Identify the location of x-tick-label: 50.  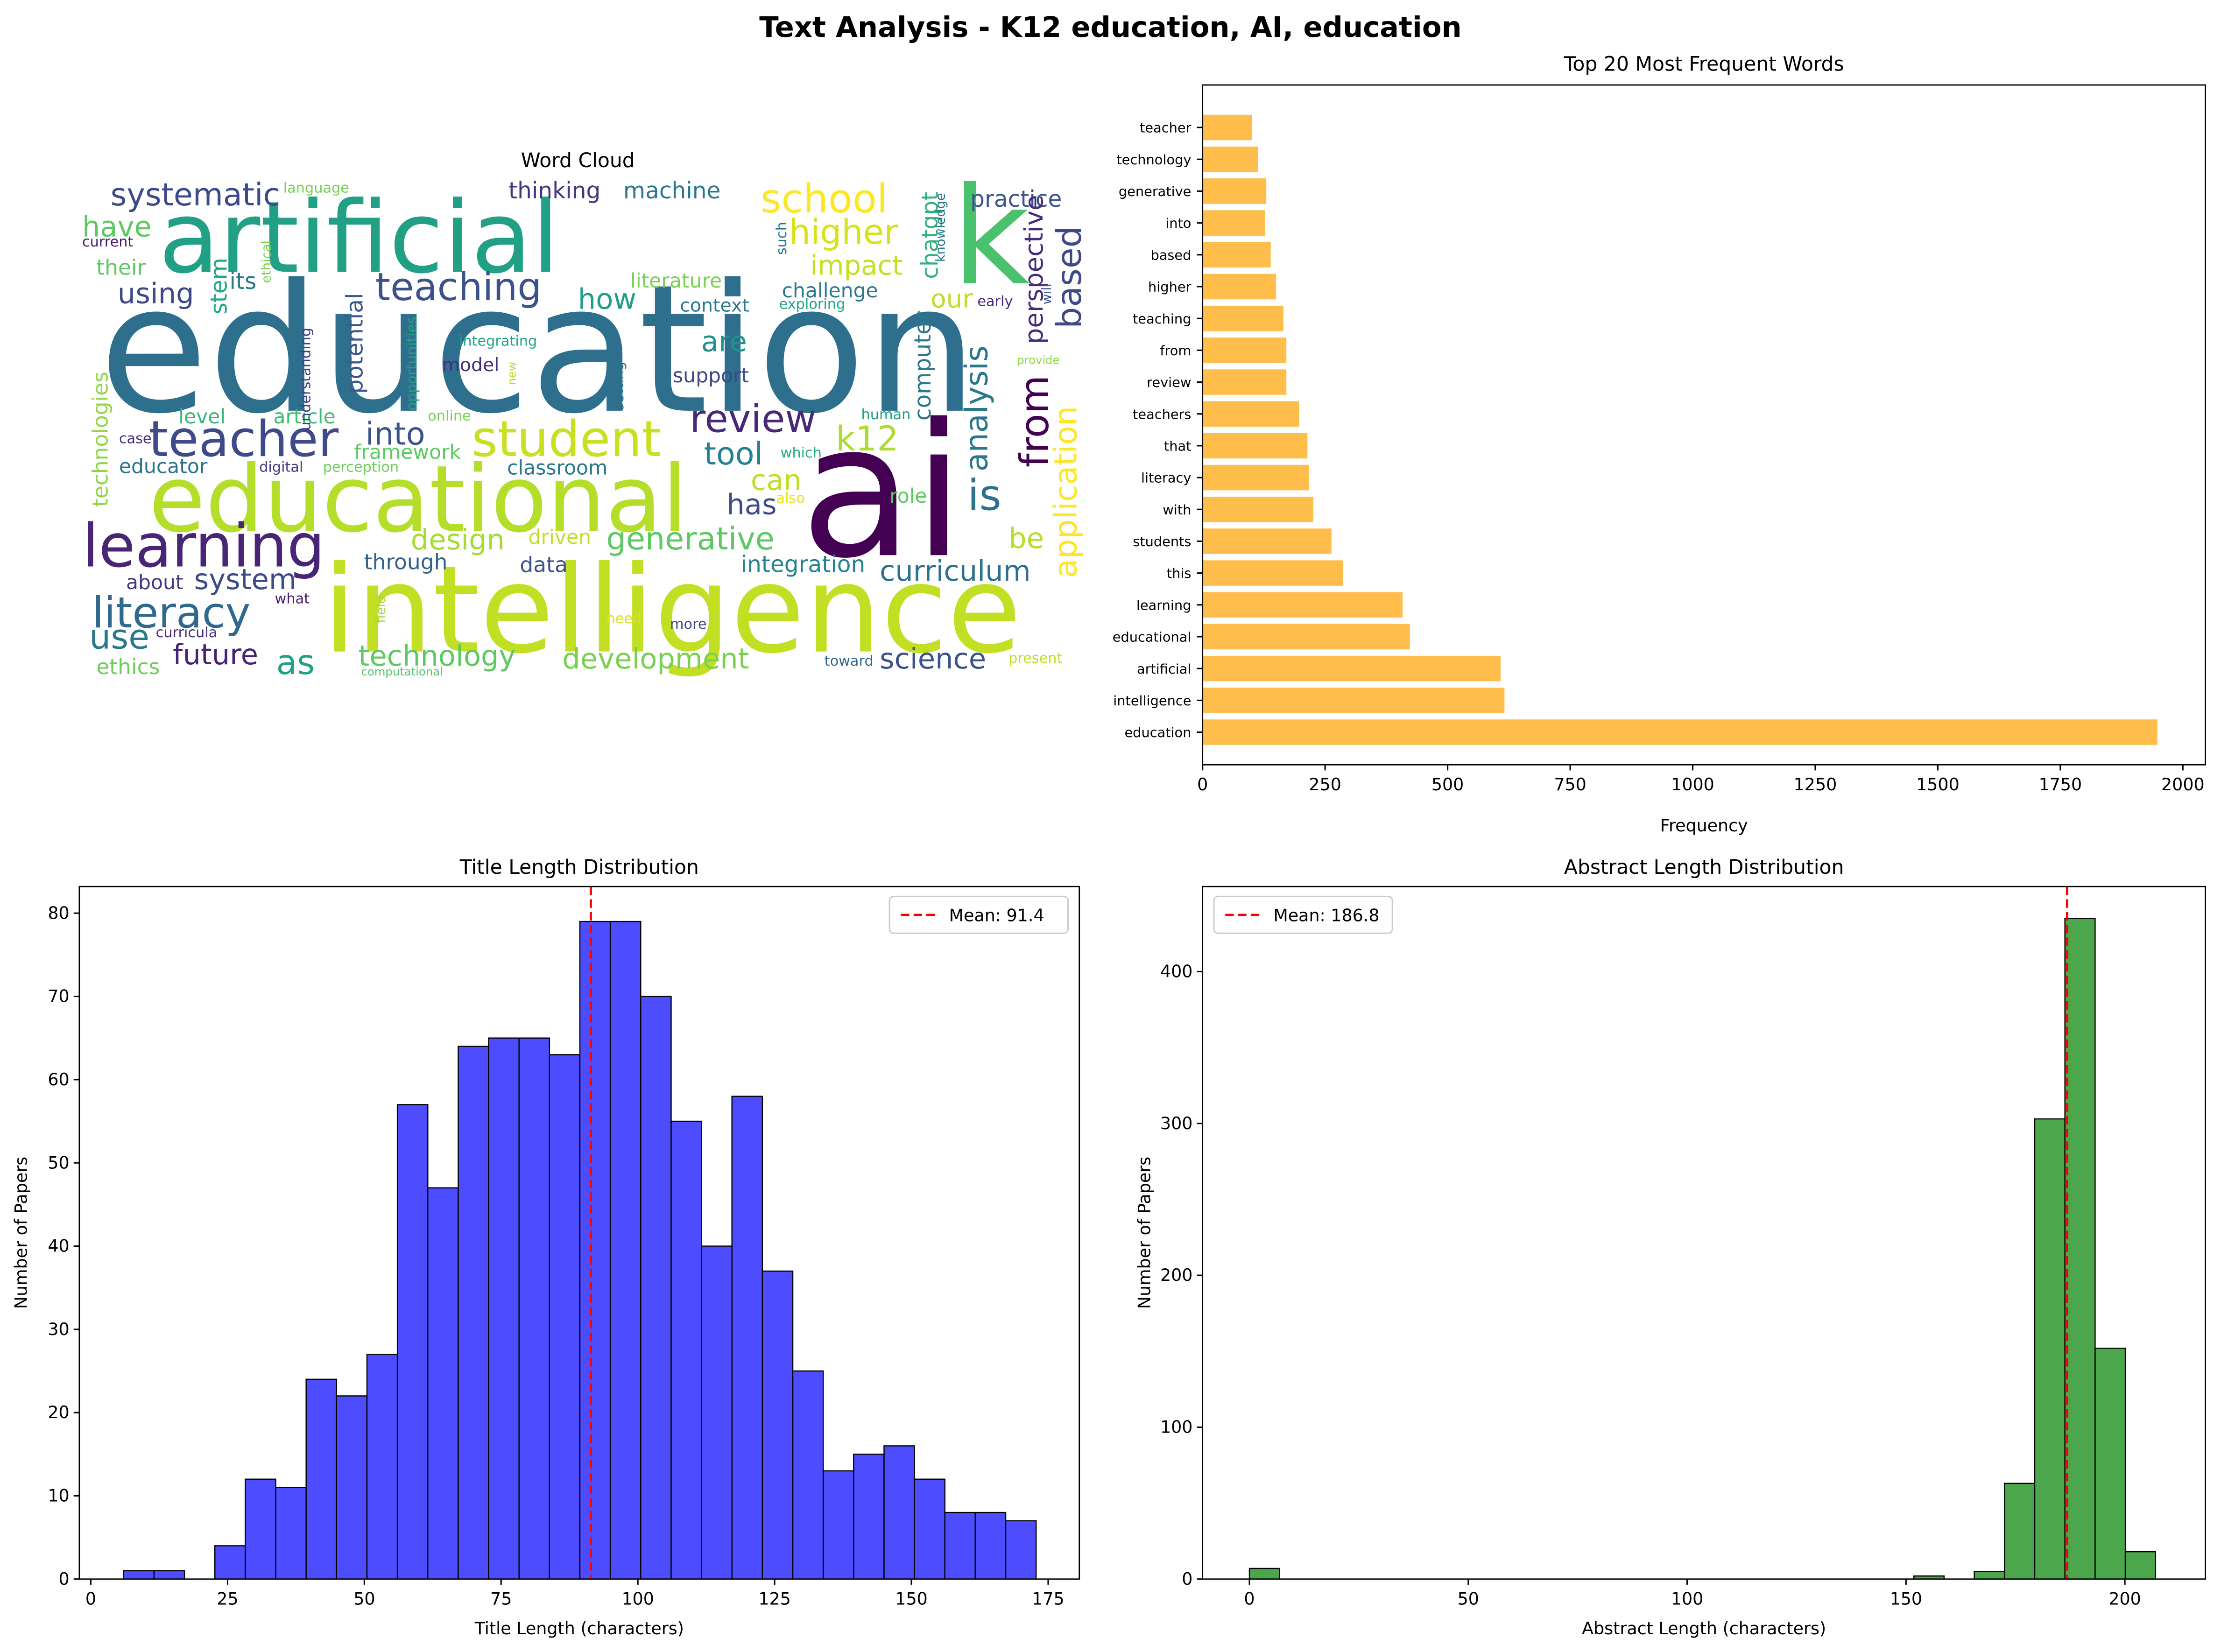
(1468, 1599).